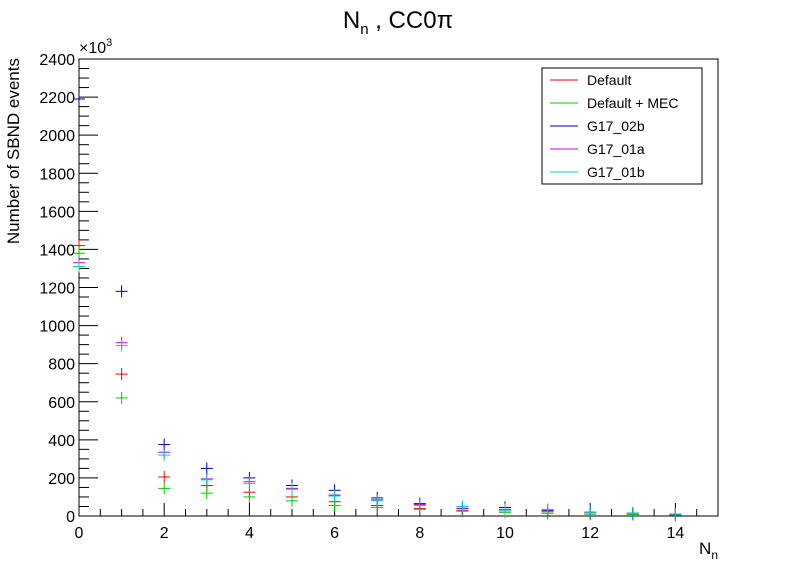 This screenshot has width=798, height=574. I want to click on x-tick-label: 12, so click(590, 533).